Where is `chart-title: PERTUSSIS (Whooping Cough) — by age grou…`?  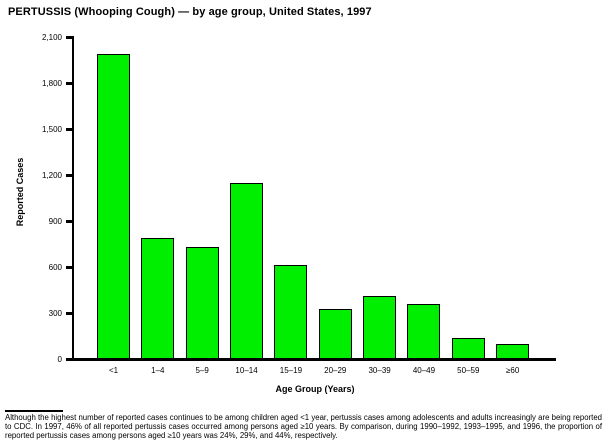 chart-title: PERTUSSIS (Whooping Cough) — by age grou… is located at coordinates (190, 12).